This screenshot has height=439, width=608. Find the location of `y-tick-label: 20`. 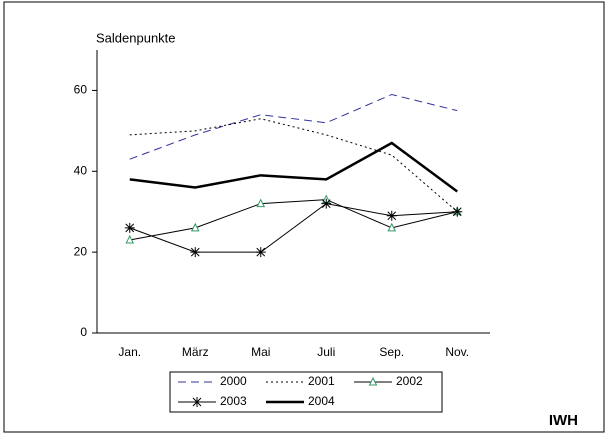

y-tick-label: 20 is located at coordinates (81, 251).